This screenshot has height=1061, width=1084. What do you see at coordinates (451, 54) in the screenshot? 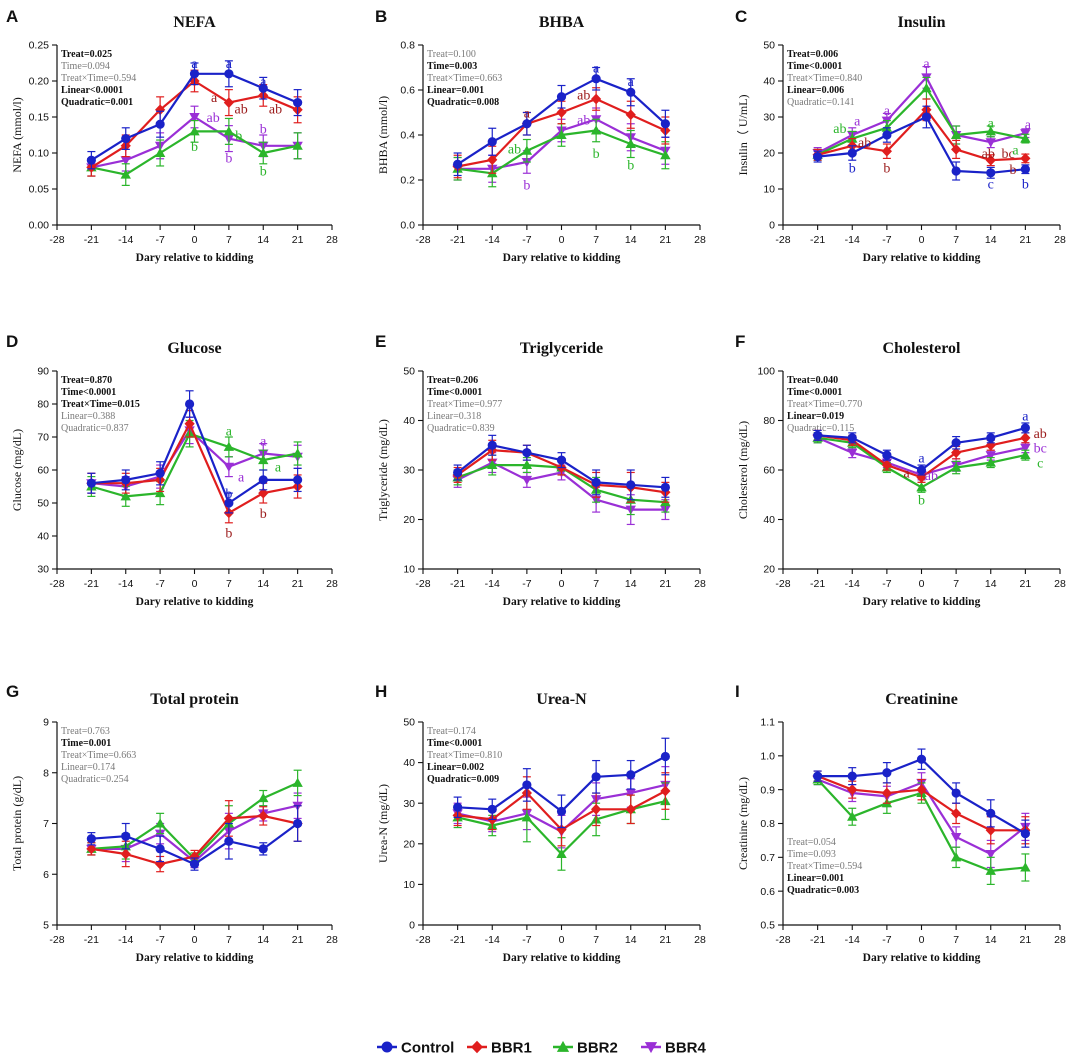
I see `stat-line: Treat=0.100` at bounding box center [451, 54].